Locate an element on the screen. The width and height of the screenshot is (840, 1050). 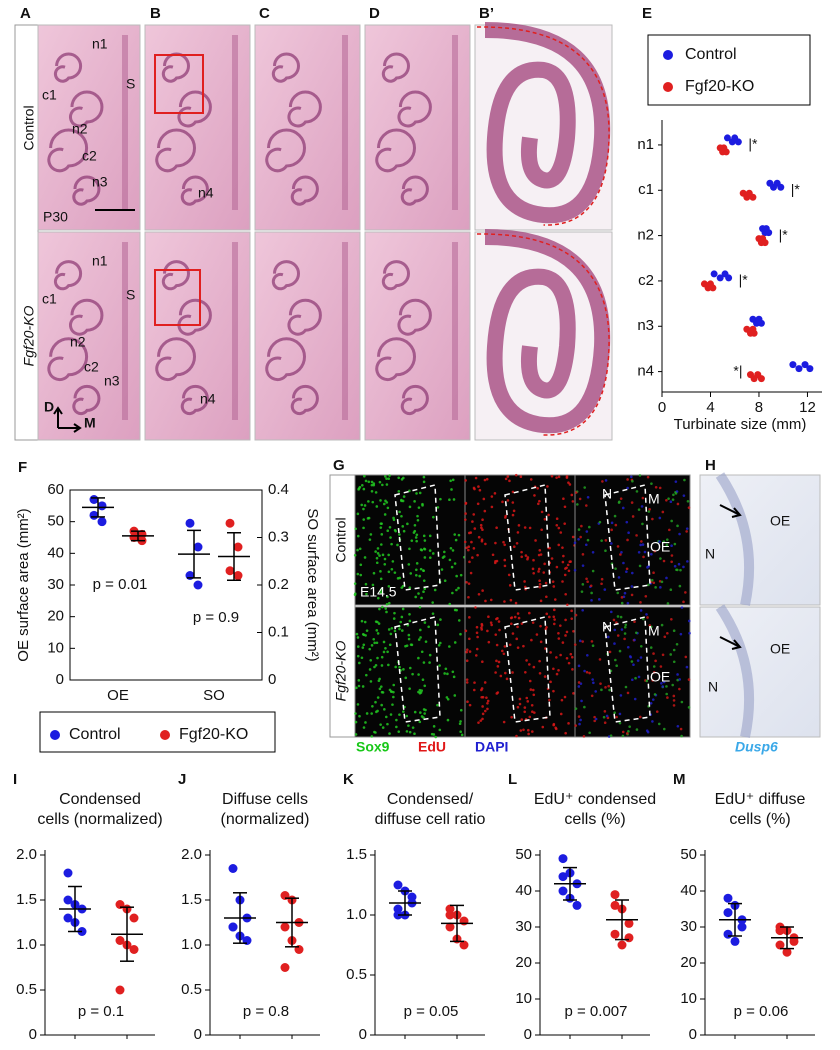
y-tick-label: 30 is located at coordinates (55, 584).